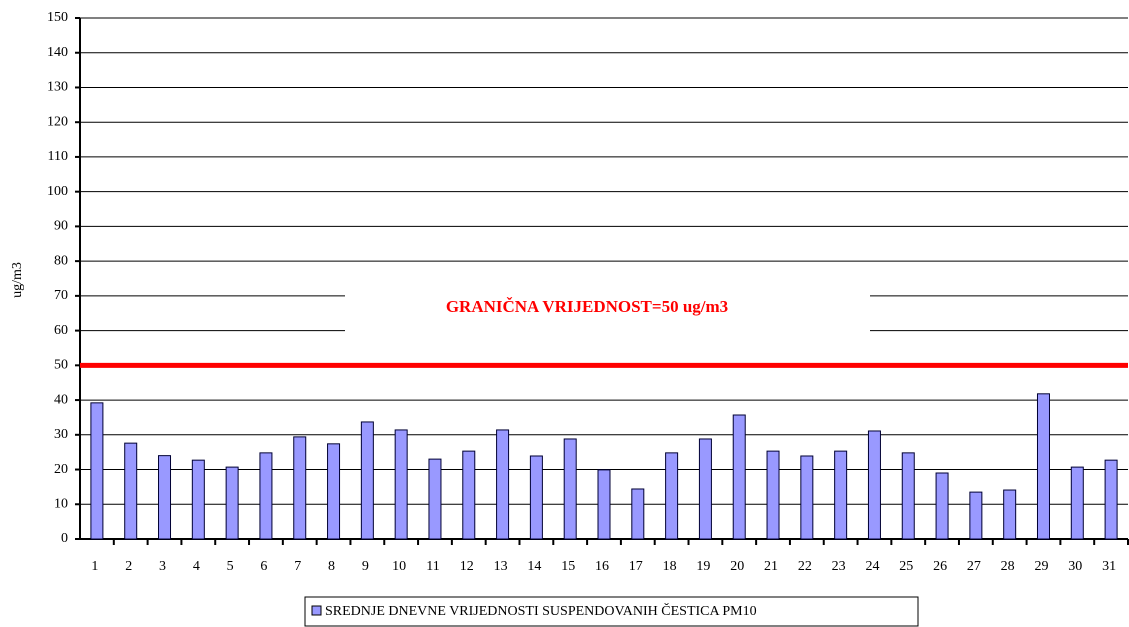  Describe the element at coordinates (1109, 566) in the screenshot. I see `x-tick-label: 31` at that location.